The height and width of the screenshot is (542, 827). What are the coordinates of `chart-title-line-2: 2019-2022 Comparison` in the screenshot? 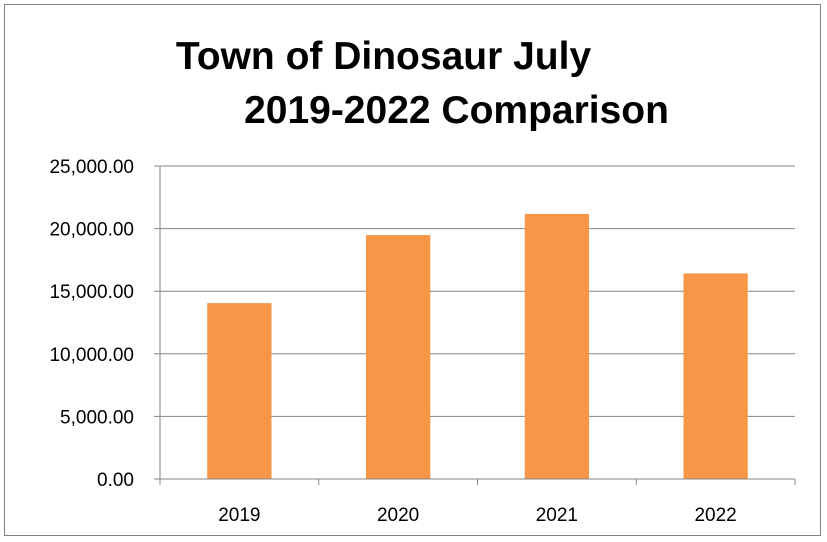 It's located at (456, 110).